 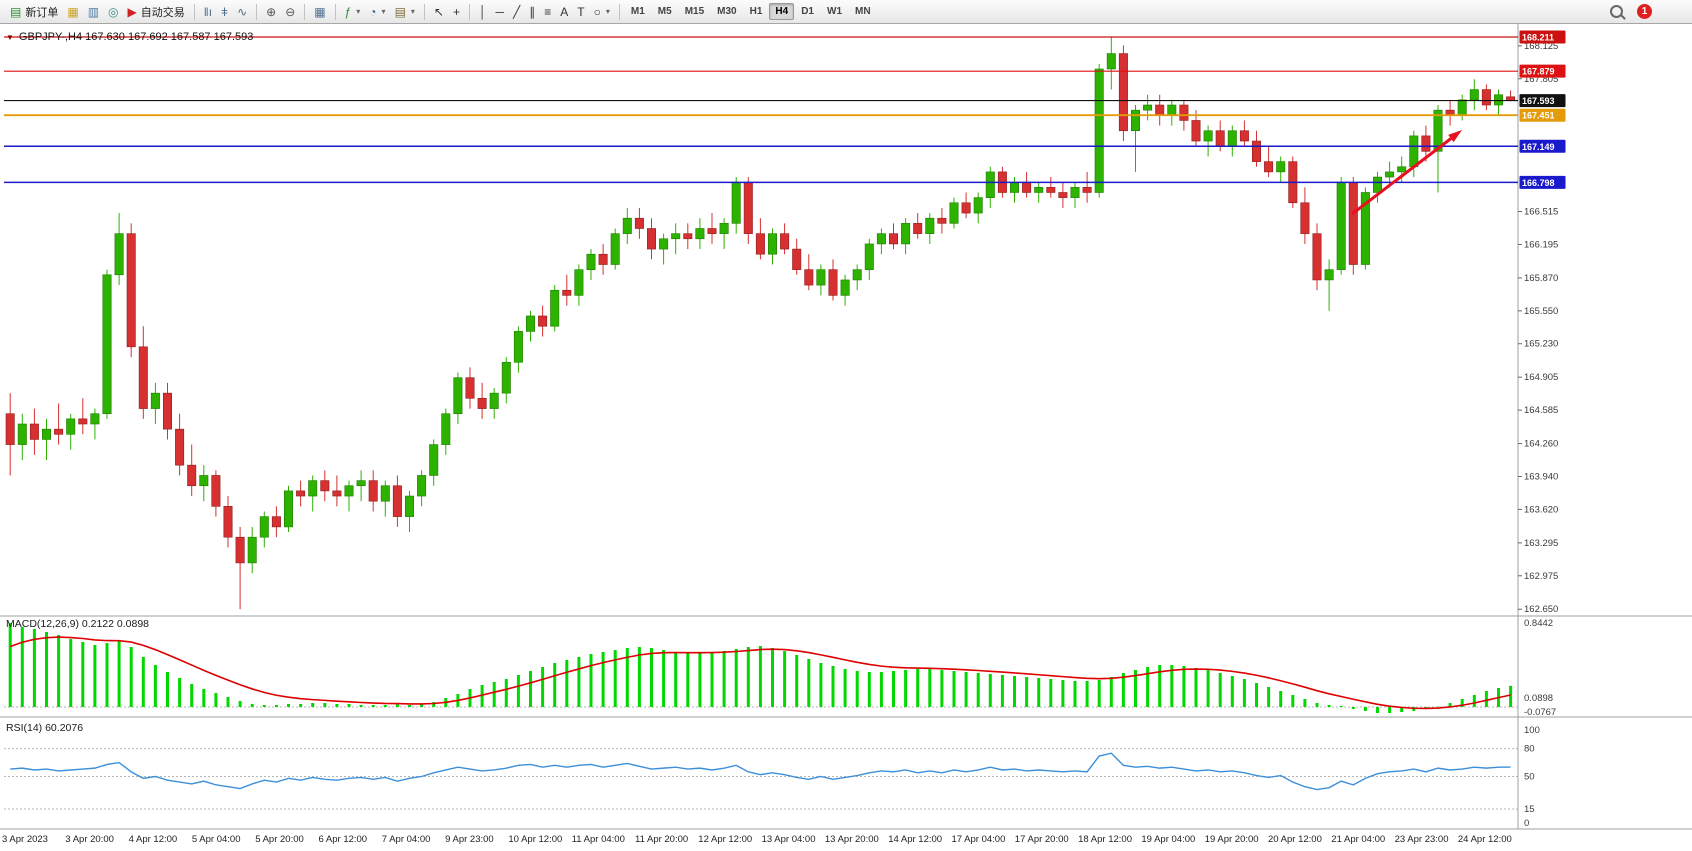 I want to click on price-level-badge-label: 167.149, so click(x=1538, y=147).